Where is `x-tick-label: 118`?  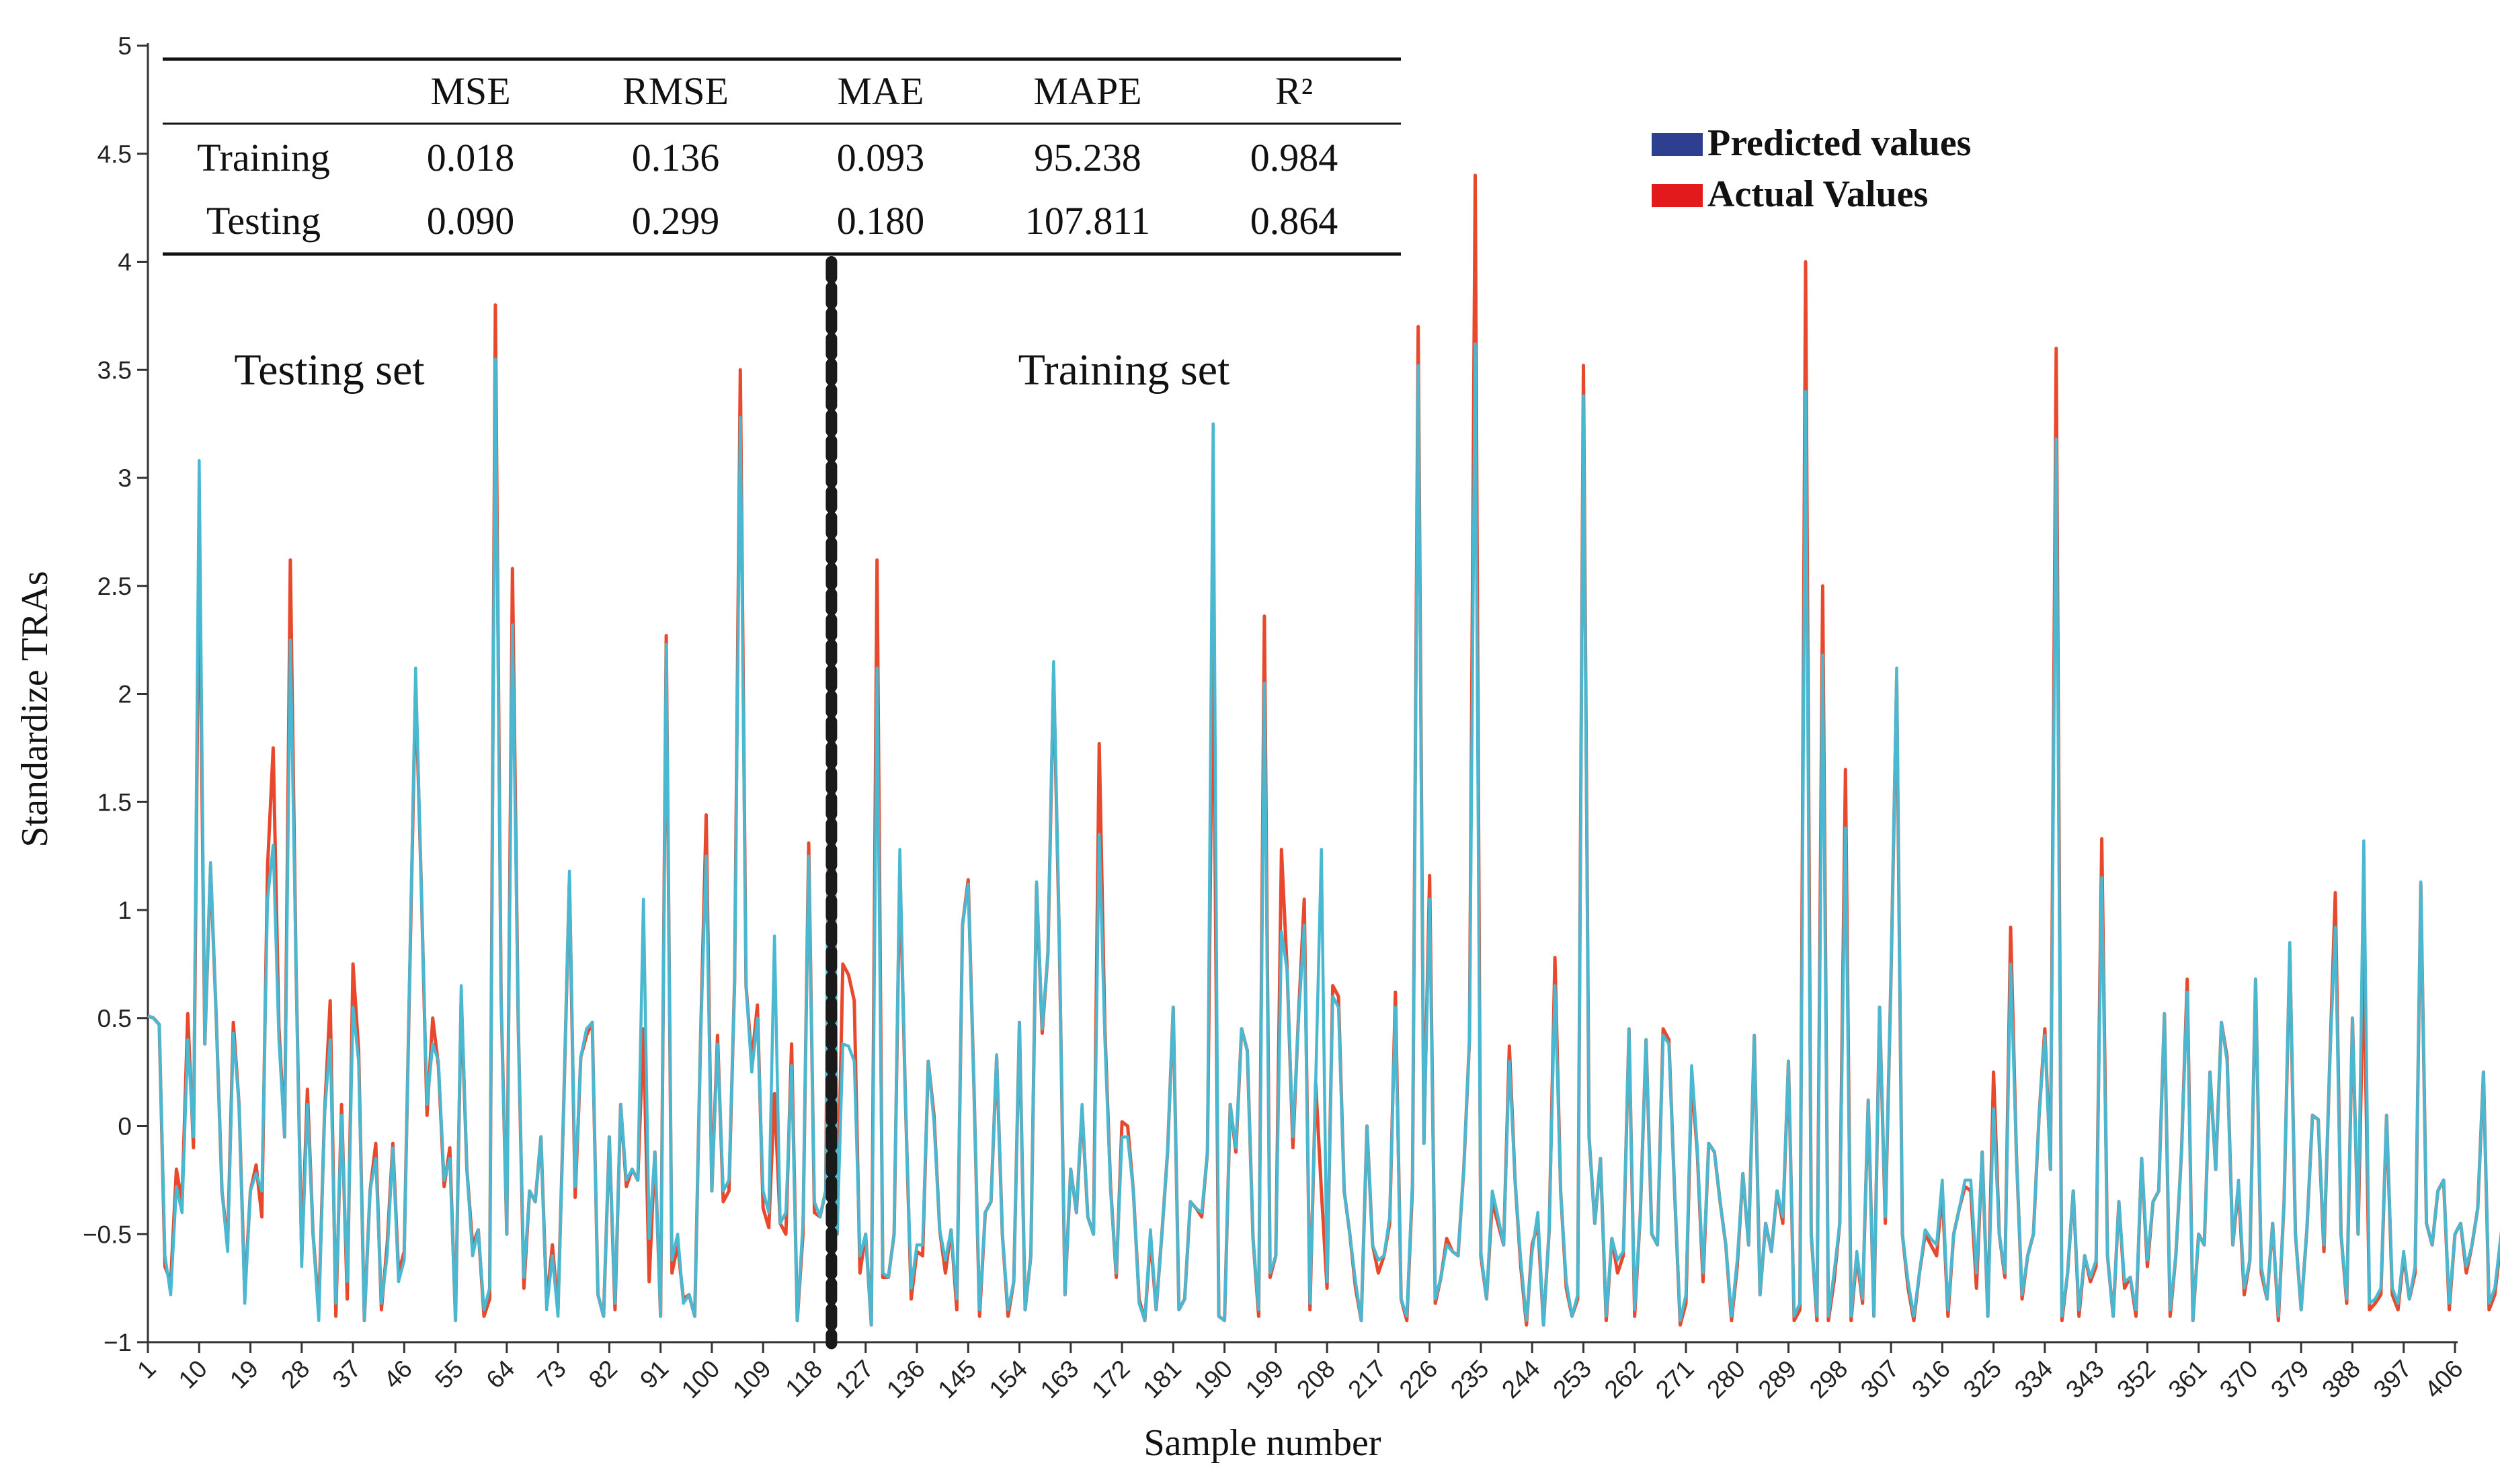 x-tick-label: 118 is located at coordinates (804, 1379).